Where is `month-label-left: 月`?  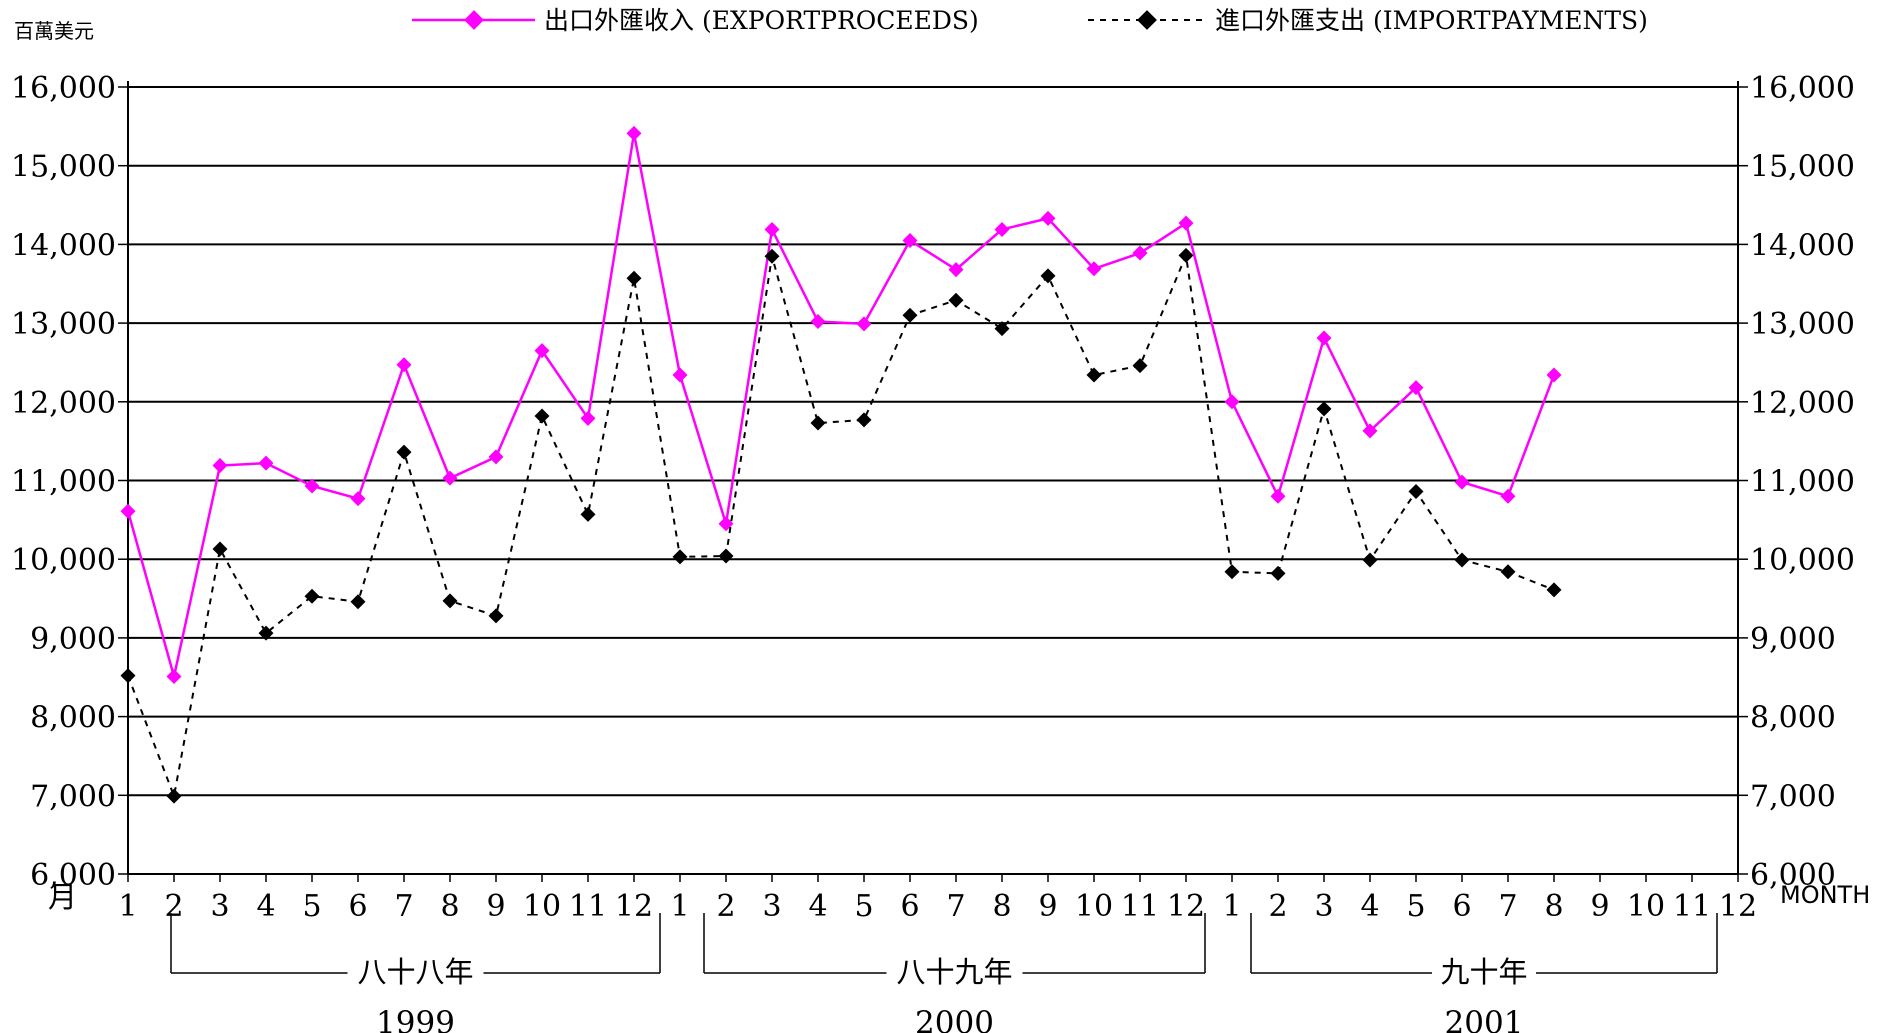 month-label-left: 月 is located at coordinates (62, 897).